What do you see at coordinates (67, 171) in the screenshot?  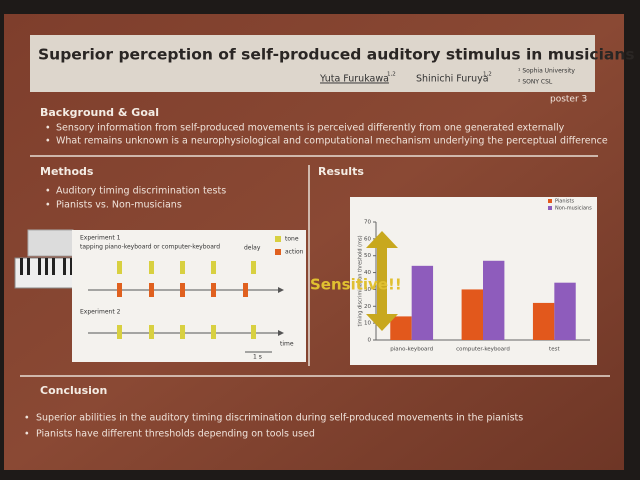 I see `section-heading: Methods` at bounding box center [67, 171].